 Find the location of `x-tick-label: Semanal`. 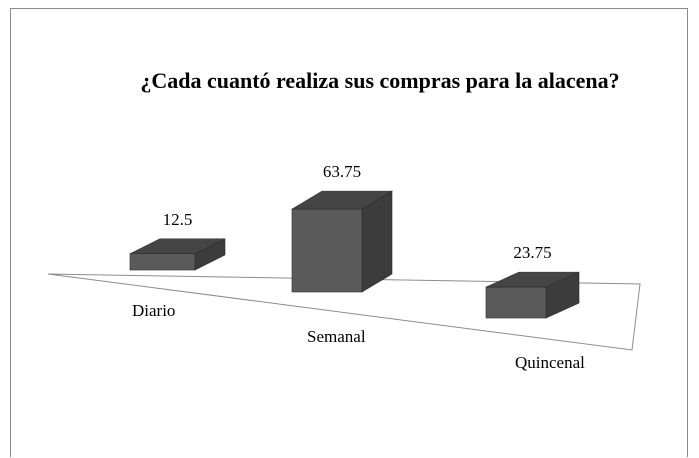

x-tick-label: Semanal is located at coordinates (336, 336).